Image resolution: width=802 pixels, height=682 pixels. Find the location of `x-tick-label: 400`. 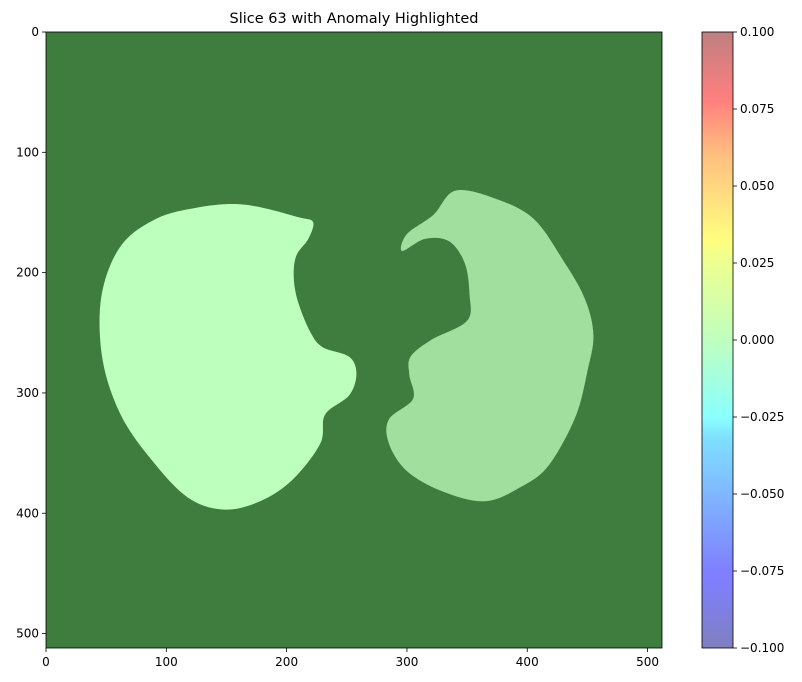

x-tick-label: 400 is located at coordinates (527, 662).